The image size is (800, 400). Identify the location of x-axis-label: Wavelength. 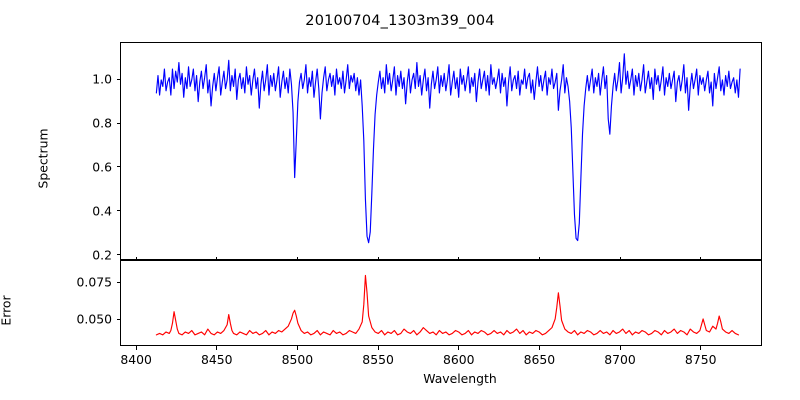
(460, 378).